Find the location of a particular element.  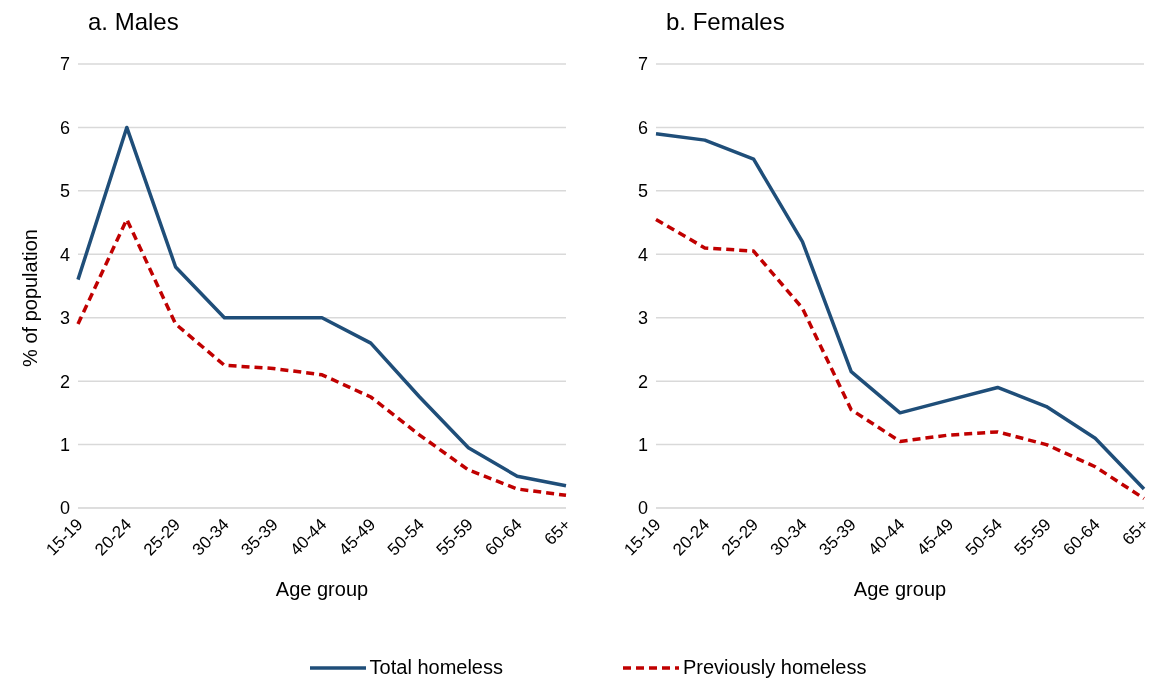

legend-label: Total homeless is located at coordinates (436, 667).